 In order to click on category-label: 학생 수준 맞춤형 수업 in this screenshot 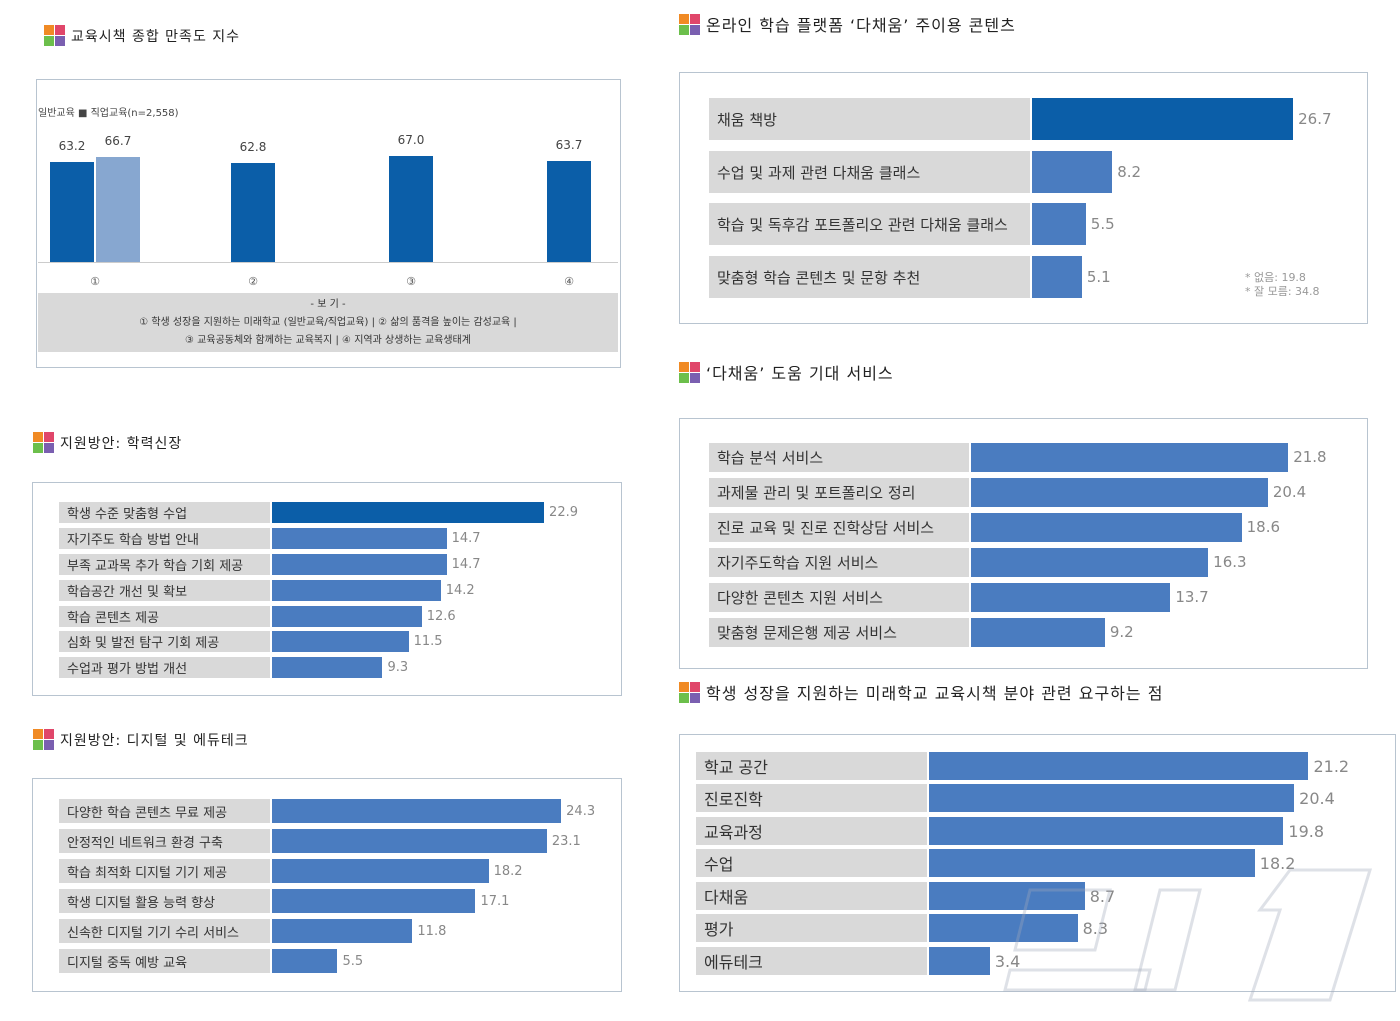, I will do `click(164, 512)`.